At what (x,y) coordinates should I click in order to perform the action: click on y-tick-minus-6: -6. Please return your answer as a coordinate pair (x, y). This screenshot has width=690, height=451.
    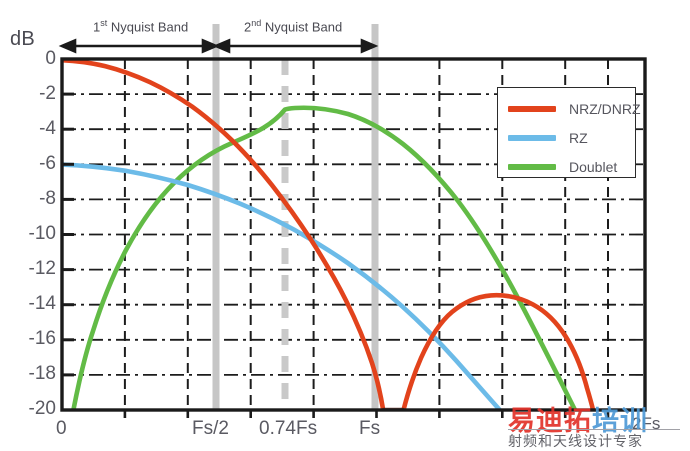
    Looking at the image, I should click on (47, 163).